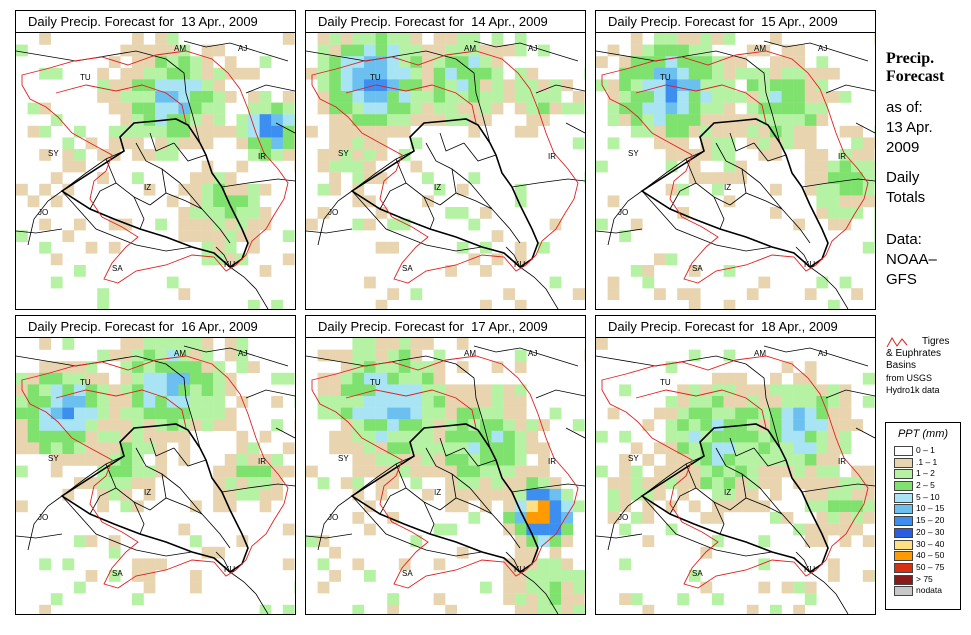 The width and height of the screenshot is (971, 635). Describe the element at coordinates (903, 567) in the screenshot. I see `legend-swatch` at that location.